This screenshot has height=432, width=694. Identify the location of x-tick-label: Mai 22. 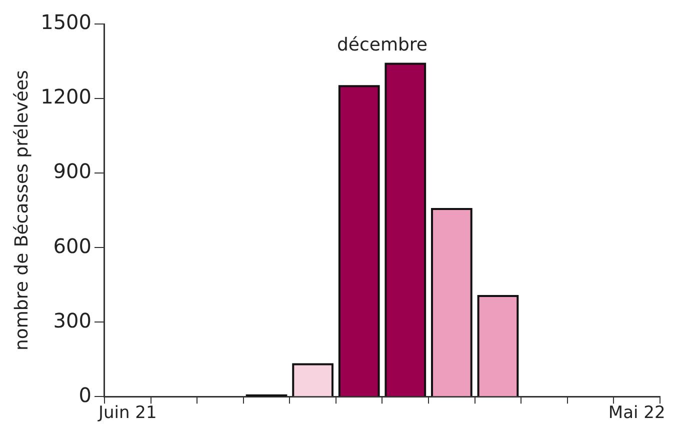
(637, 413).